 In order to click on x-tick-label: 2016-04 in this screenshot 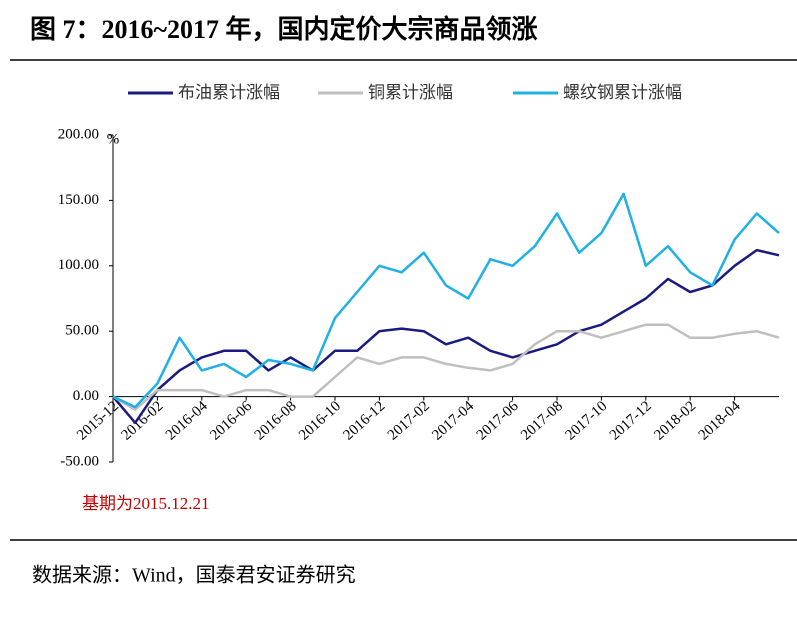, I will do `click(187, 421)`.